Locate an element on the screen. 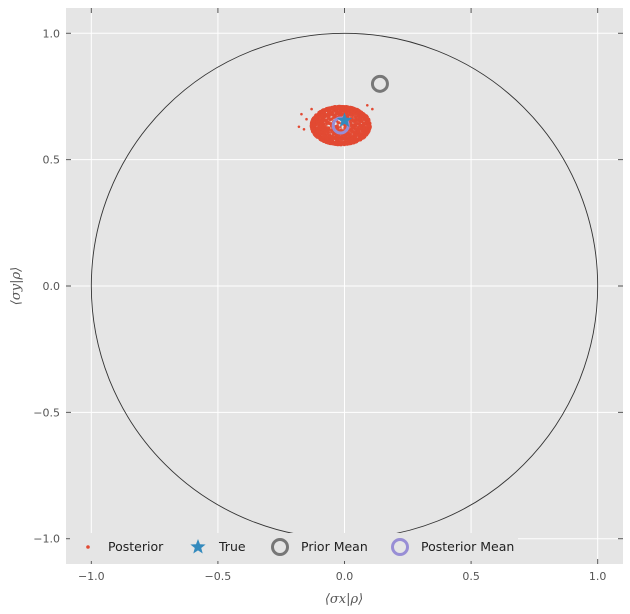 Image resolution: width=630 pixels, height=614 pixels. legend-prior-mean-label: Prior Mean is located at coordinates (334, 546).